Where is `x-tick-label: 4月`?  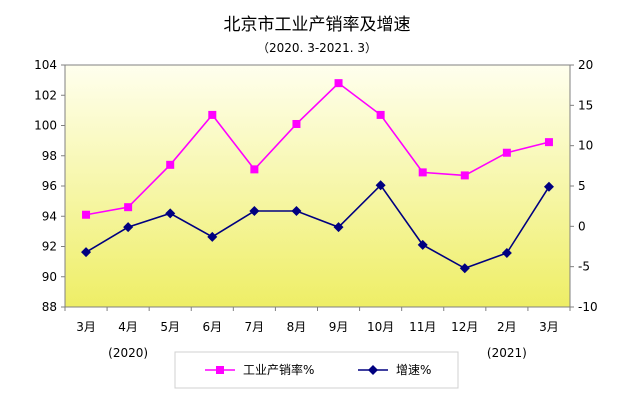 x-tick-label: 4月 is located at coordinates (128, 327).